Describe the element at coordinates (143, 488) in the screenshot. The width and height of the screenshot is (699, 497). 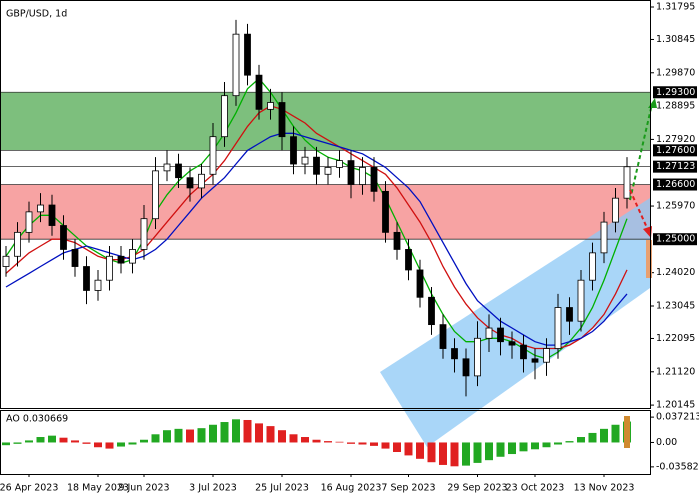
I see `x-tick-label: 9 Jun 2023` at that location.